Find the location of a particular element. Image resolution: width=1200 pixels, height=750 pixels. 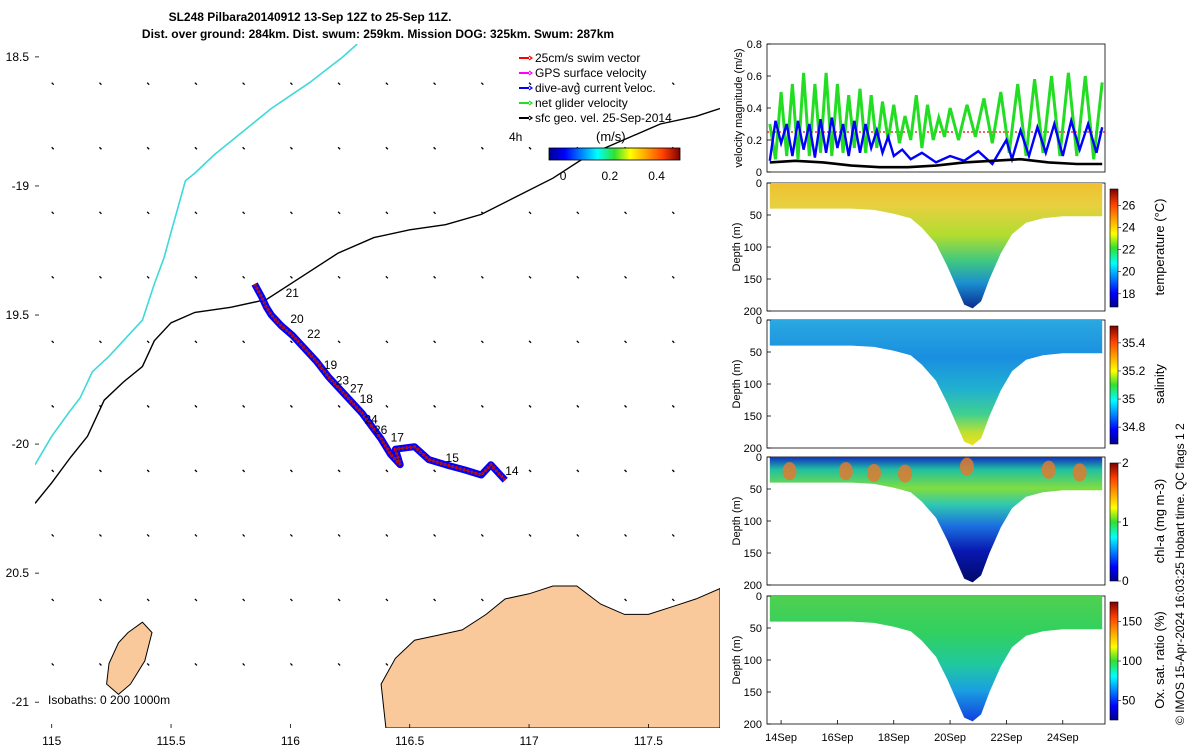

velocity-y-tick-label: 0.4 is located at coordinates (754, 109).